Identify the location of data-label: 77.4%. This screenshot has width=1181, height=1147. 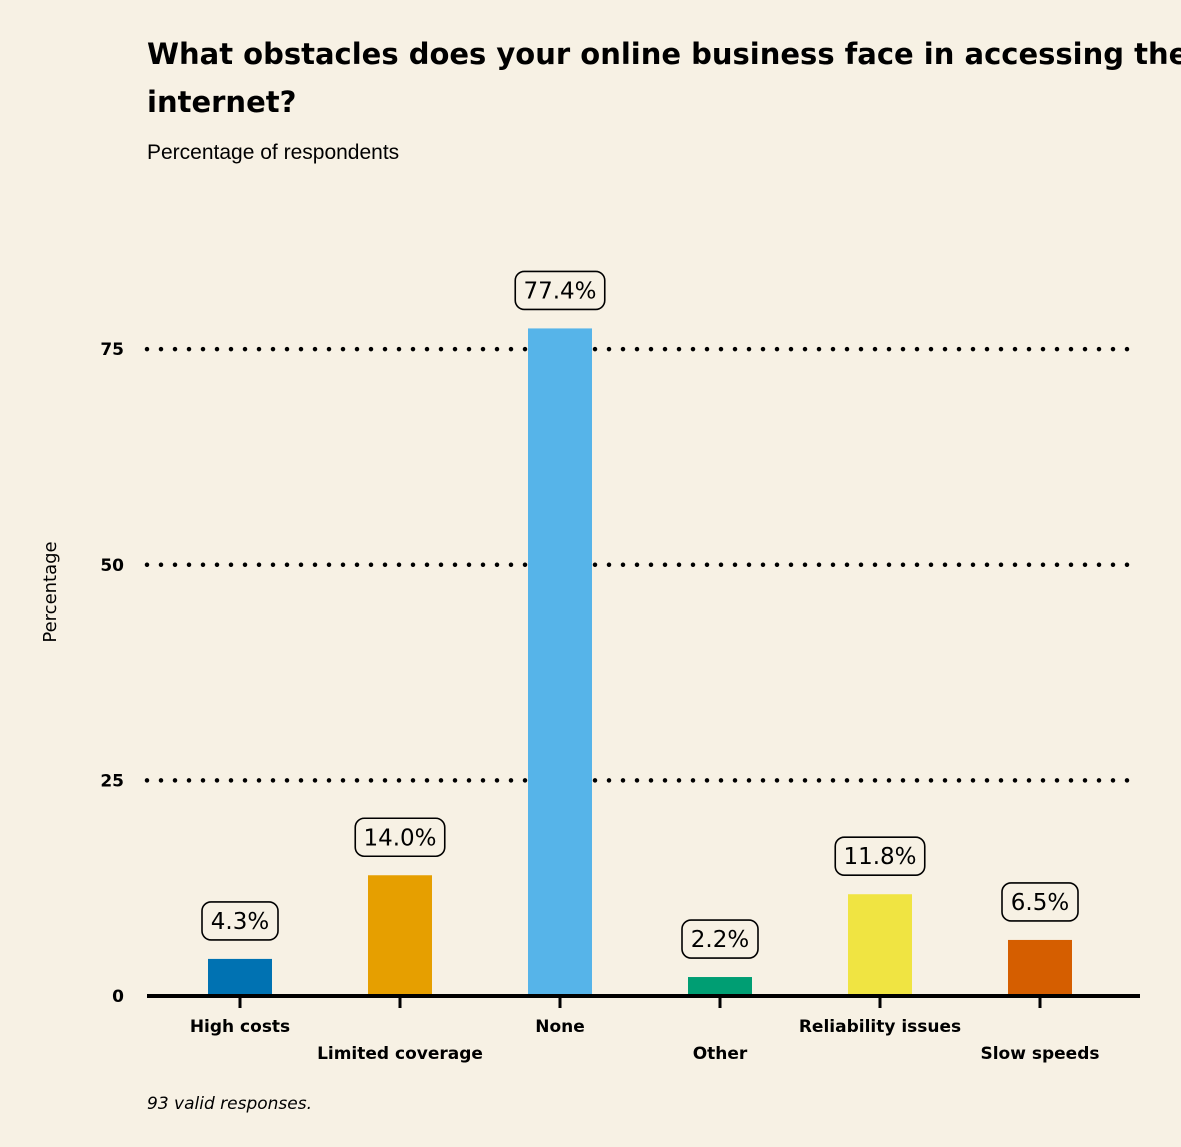
(559, 291).